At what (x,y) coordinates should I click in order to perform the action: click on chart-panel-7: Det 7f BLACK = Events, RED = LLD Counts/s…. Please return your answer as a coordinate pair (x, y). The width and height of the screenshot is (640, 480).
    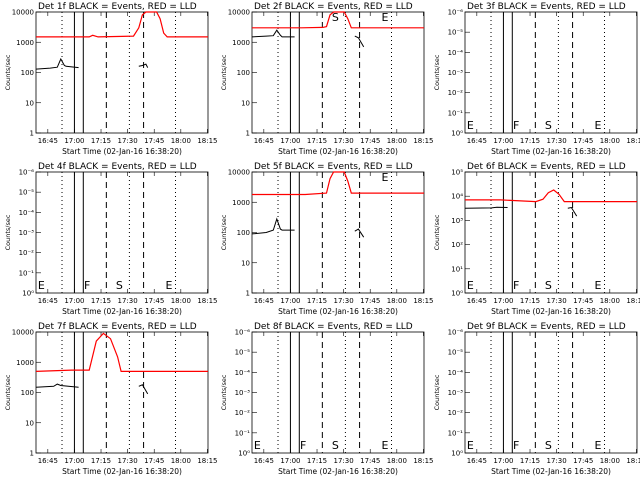
    Looking at the image, I should click on (111, 399).